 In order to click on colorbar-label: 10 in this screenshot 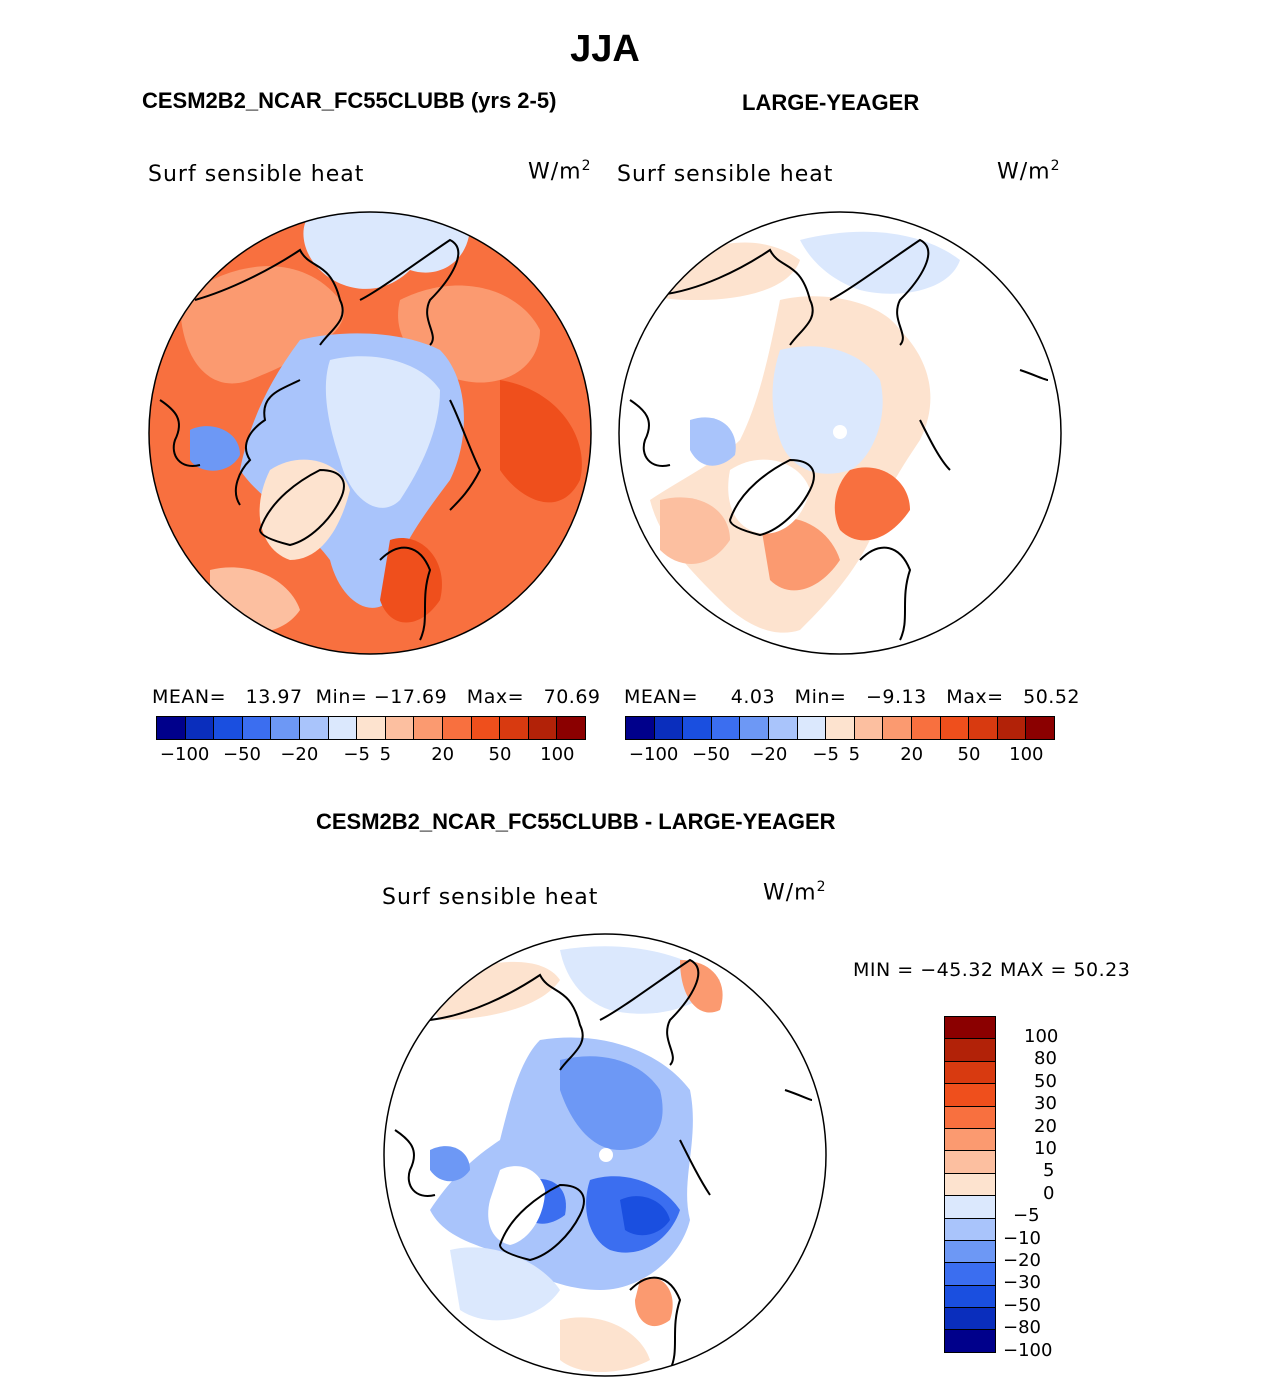, I will do `click(1045, 1148)`.